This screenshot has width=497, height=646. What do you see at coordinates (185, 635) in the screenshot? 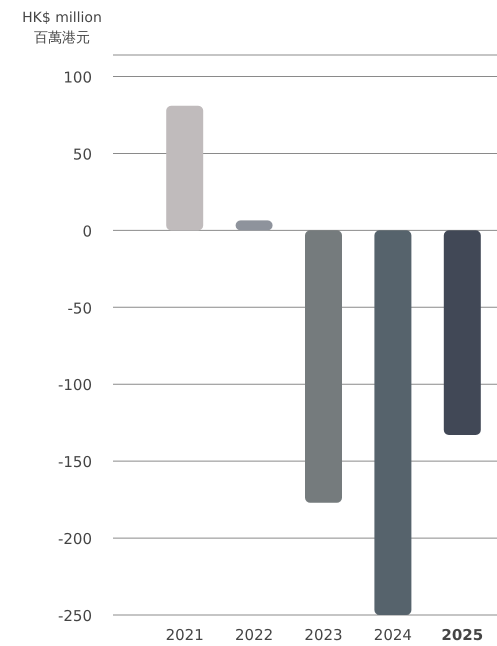
I see `x-tick-label: 2021` at bounding box center [185, 635].